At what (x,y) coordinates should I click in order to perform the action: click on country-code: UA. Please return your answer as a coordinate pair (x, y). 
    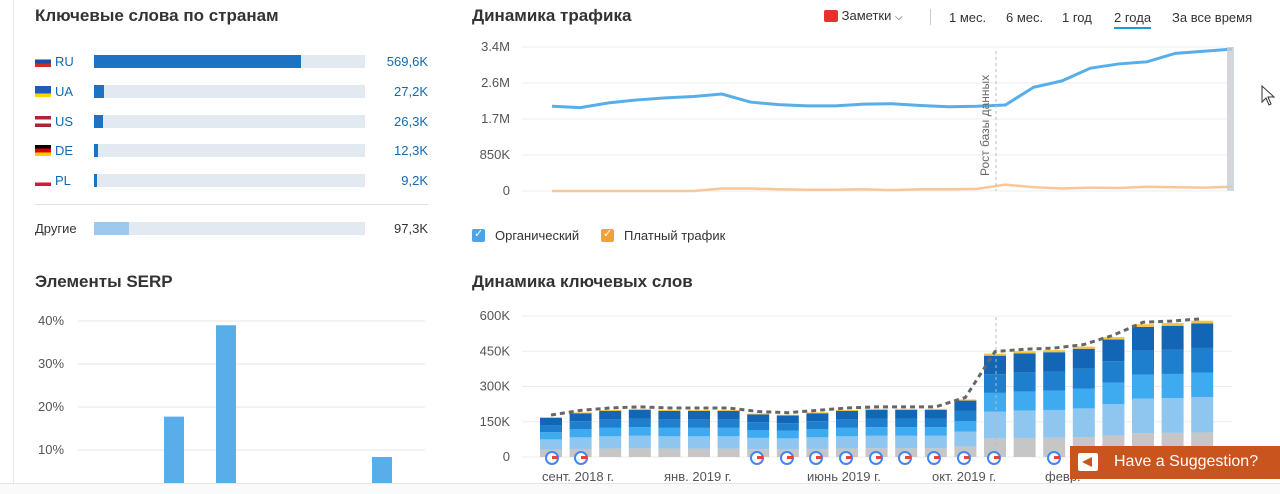
    Looking at the image, I should click on (64, 91).